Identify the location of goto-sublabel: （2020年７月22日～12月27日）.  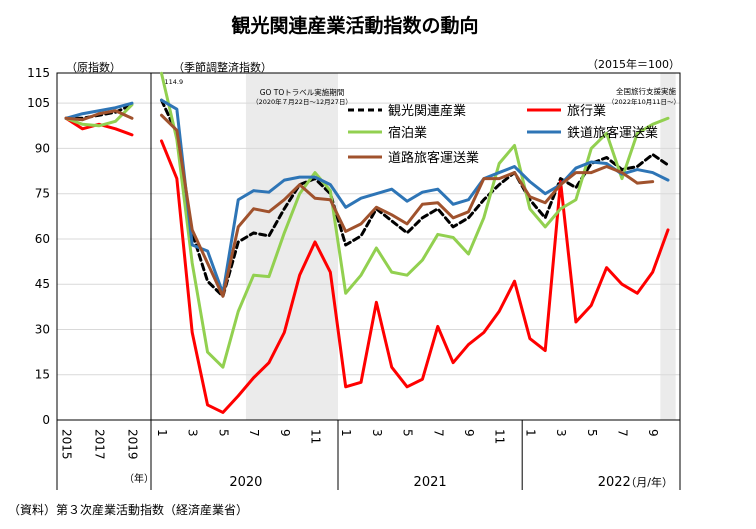
(302, 101).